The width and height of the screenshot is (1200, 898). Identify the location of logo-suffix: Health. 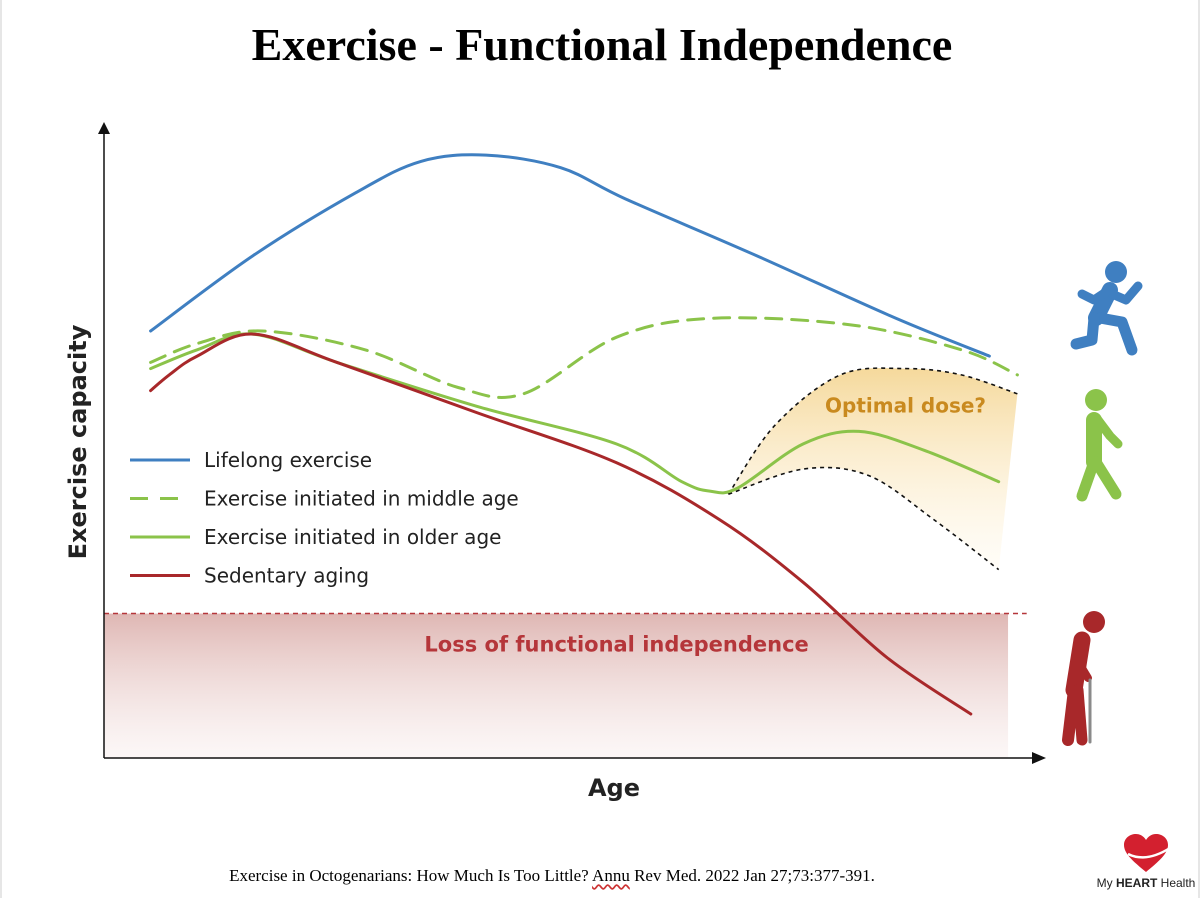
(1176, 883).